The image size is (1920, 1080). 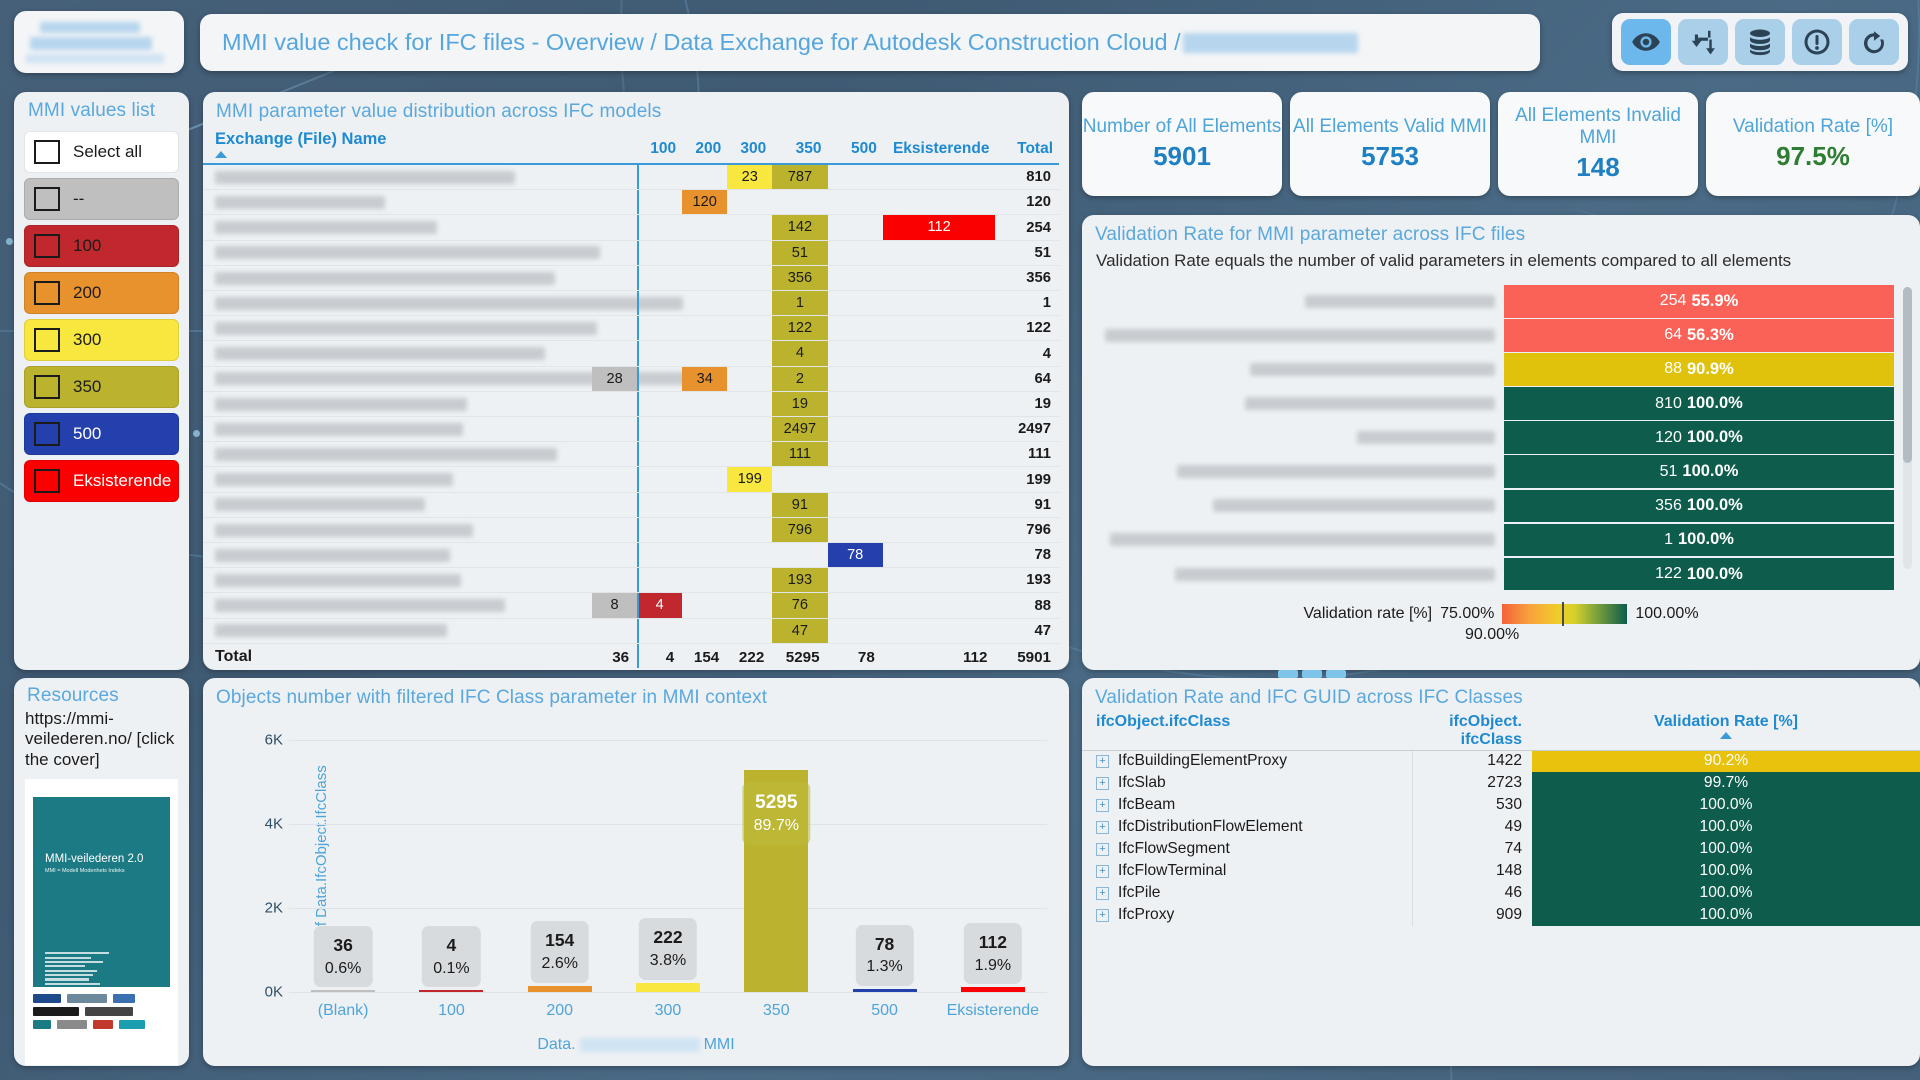 I want to click on chart-bar-column: 36 0.6% (Blank), so click(x=343, y=879).